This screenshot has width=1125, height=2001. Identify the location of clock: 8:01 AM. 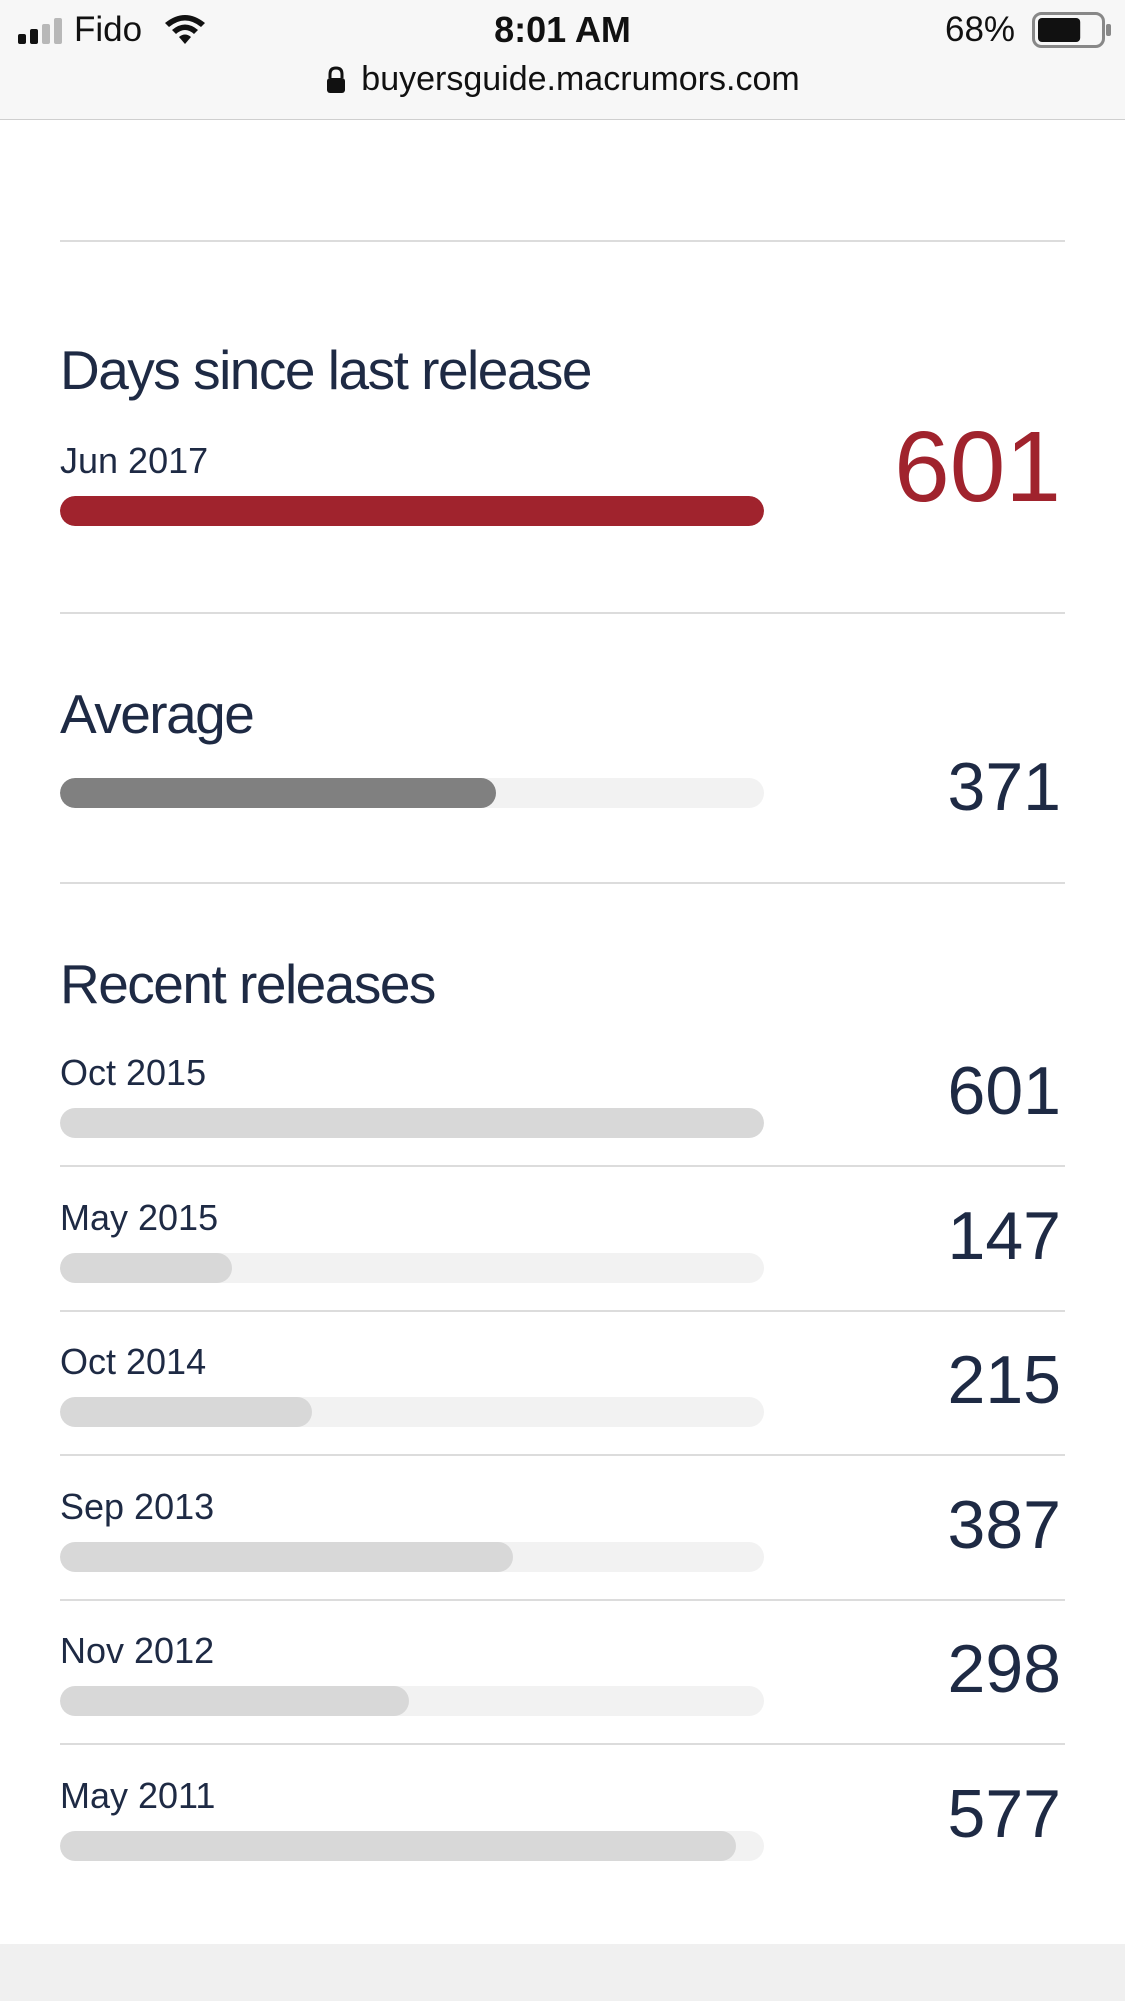
(562, 29).